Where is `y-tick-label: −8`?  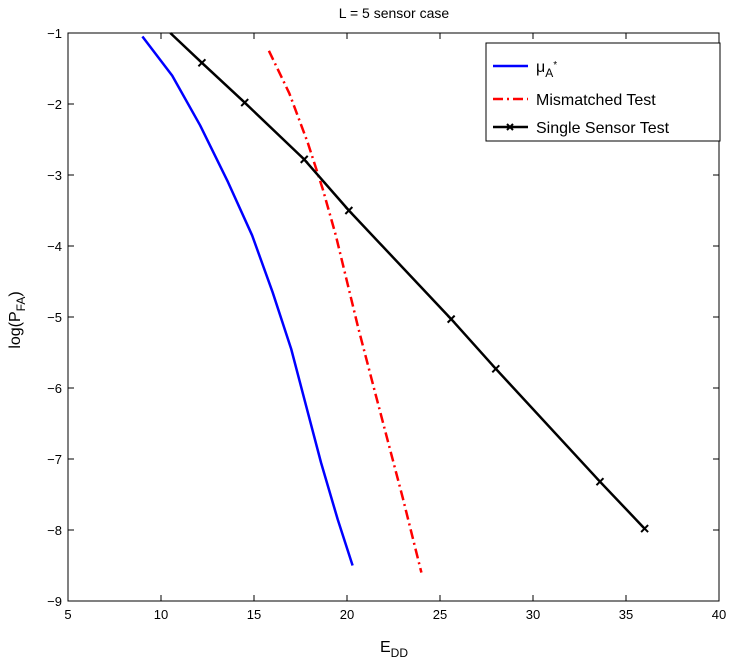 y-tick-label: −8 is located at coordinates (54, 530).